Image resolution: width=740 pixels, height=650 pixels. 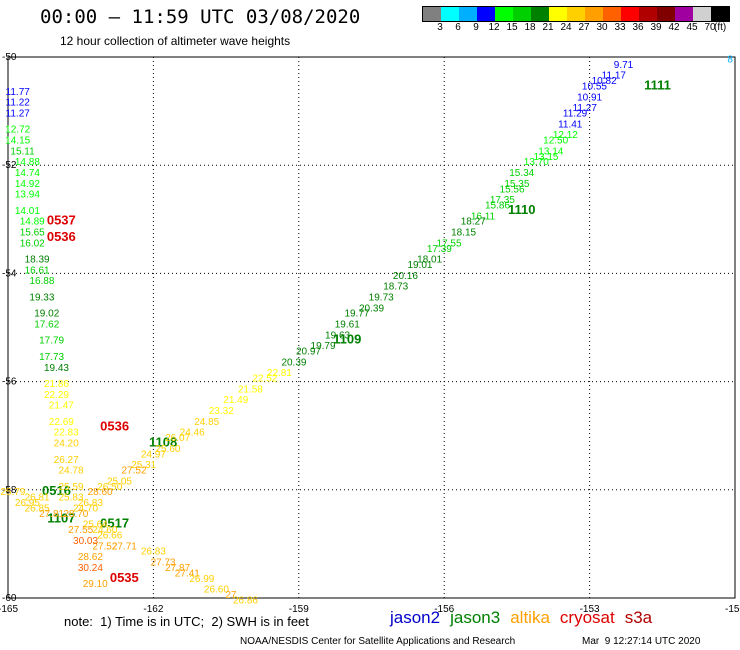 What do you see at coordinates (566, 27) in the screenshot?
I see `colorbar-tick-label: 24` at bounding box center [566, 27].